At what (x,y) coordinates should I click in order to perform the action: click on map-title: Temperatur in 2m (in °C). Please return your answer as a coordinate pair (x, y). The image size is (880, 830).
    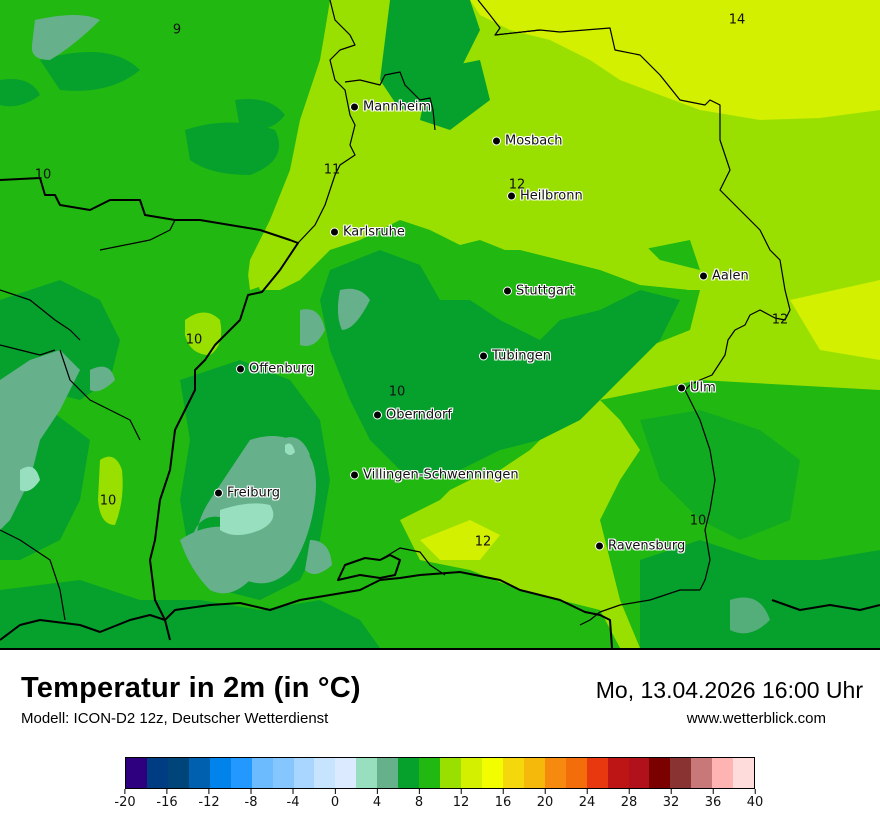
    Looking at the image, I should click on (191, 688).